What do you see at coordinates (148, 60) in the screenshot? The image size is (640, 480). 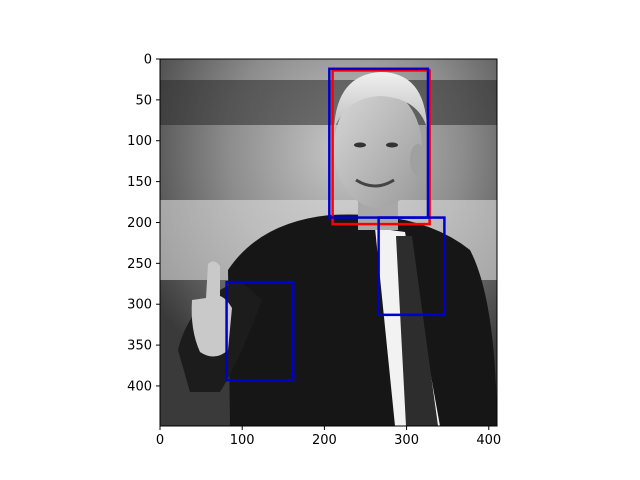 I see `y-tick-label: 0` at bounding box center [148, 60].